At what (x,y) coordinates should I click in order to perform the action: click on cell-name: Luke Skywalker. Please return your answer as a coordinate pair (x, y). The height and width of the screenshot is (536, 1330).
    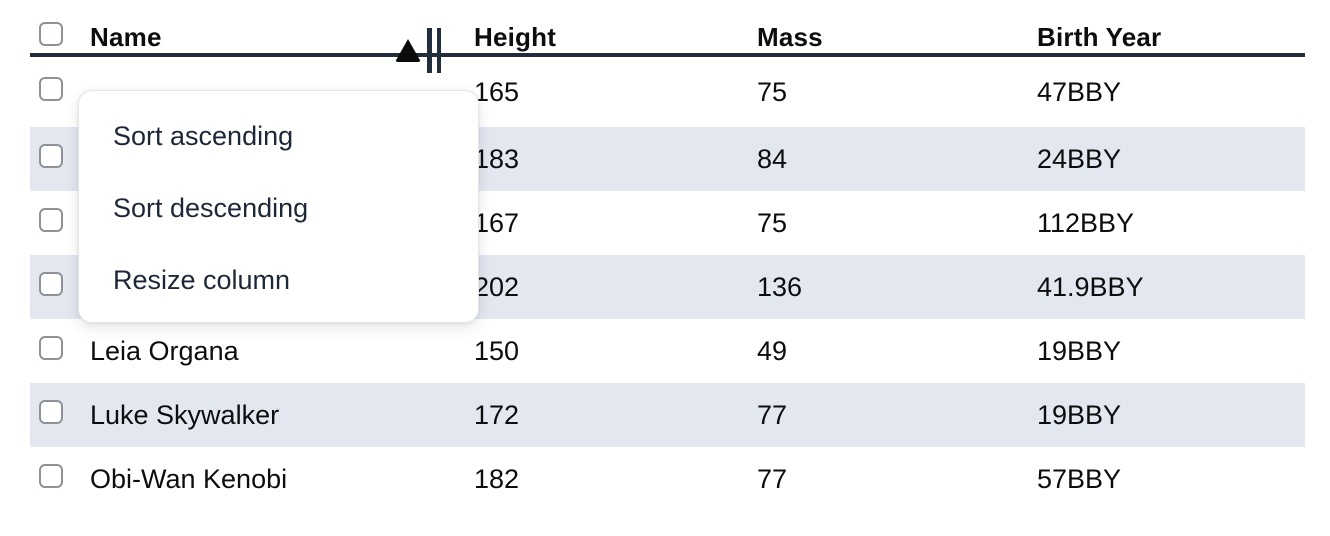
    Looking at the image, I should click on (185, 414).